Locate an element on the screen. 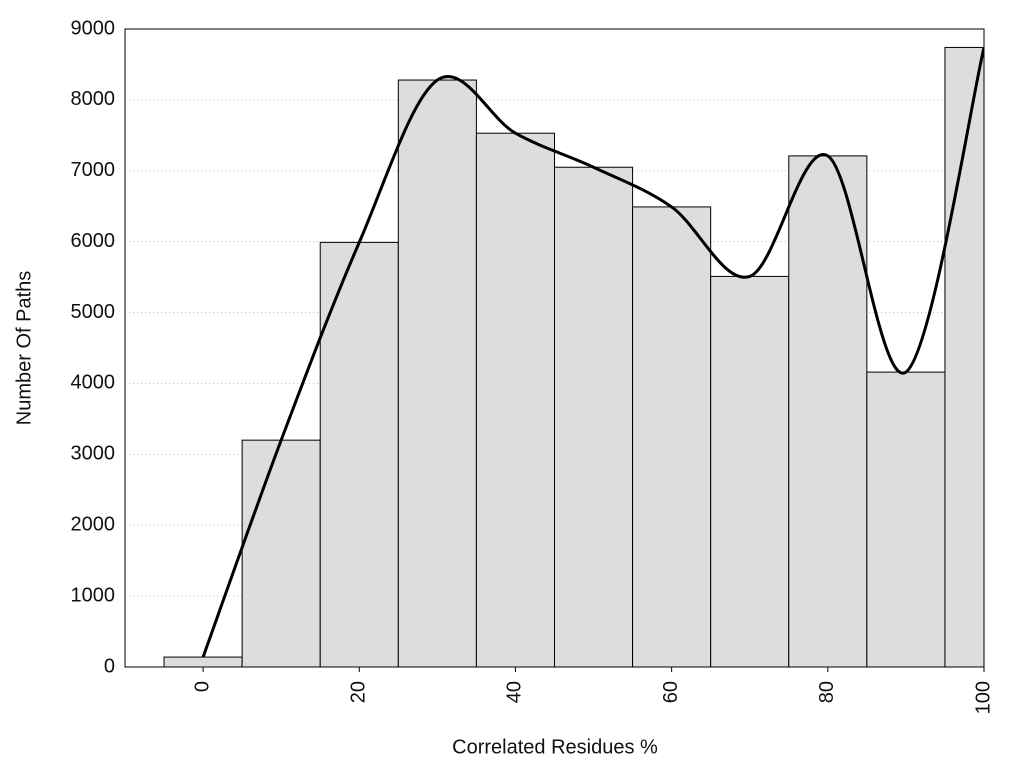 The width and height of the screenshot is (1024, 768). y-tick-label: 4000 is located at coordinates (93, 383).